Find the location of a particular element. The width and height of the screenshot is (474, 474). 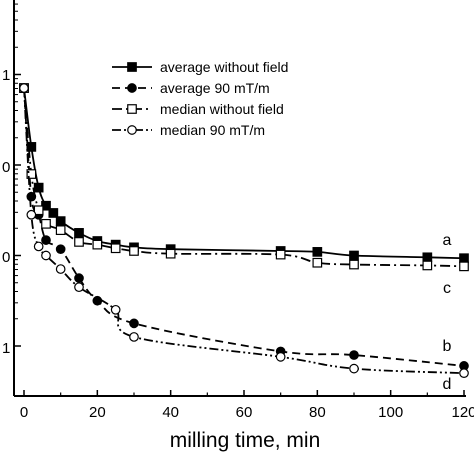

curve-label-a: a is located at coordinates (447, 240).